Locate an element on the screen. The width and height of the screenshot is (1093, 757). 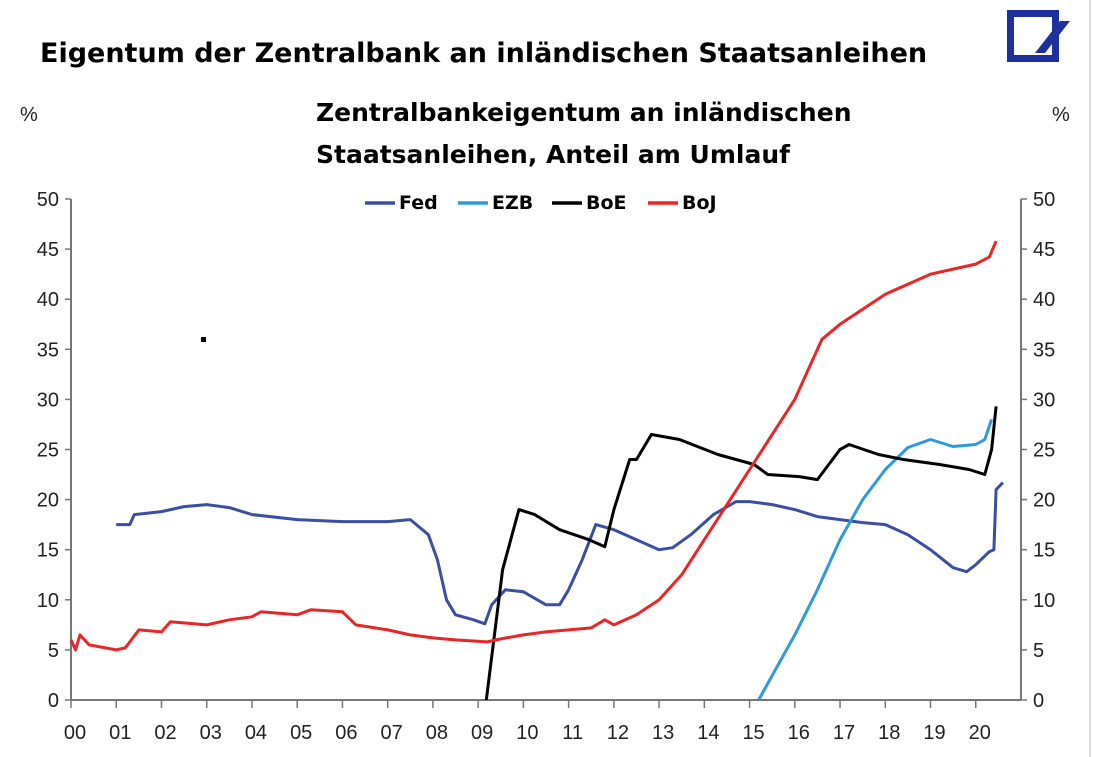
y-right-unit: % is located at coordinates (1061, 115).